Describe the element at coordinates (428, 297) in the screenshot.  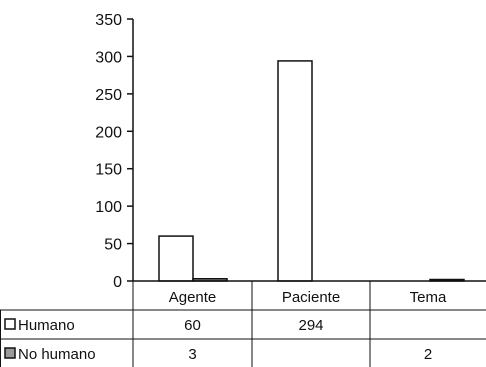
I see `x-category-label: Tema` at that location.